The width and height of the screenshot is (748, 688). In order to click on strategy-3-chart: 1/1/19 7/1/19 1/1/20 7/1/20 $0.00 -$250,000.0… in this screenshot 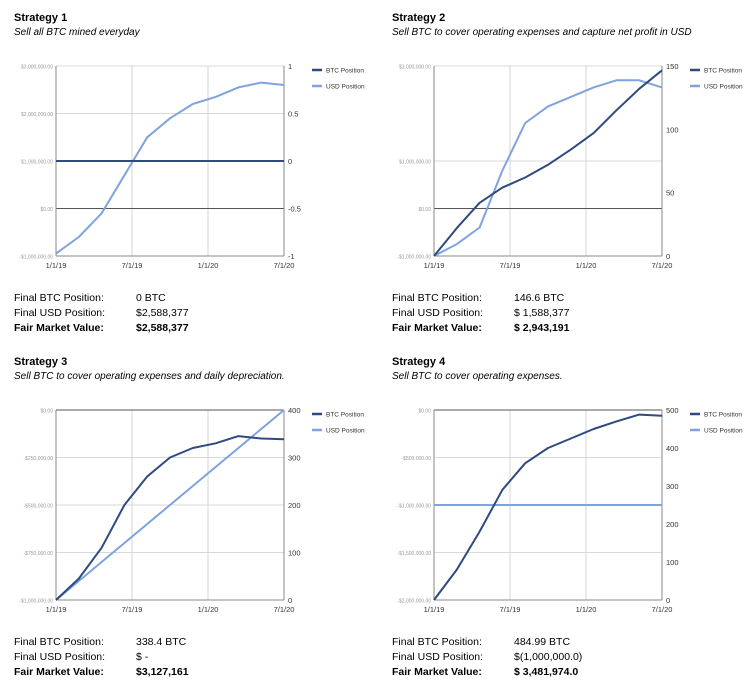, I will do `click(192, 510)`.